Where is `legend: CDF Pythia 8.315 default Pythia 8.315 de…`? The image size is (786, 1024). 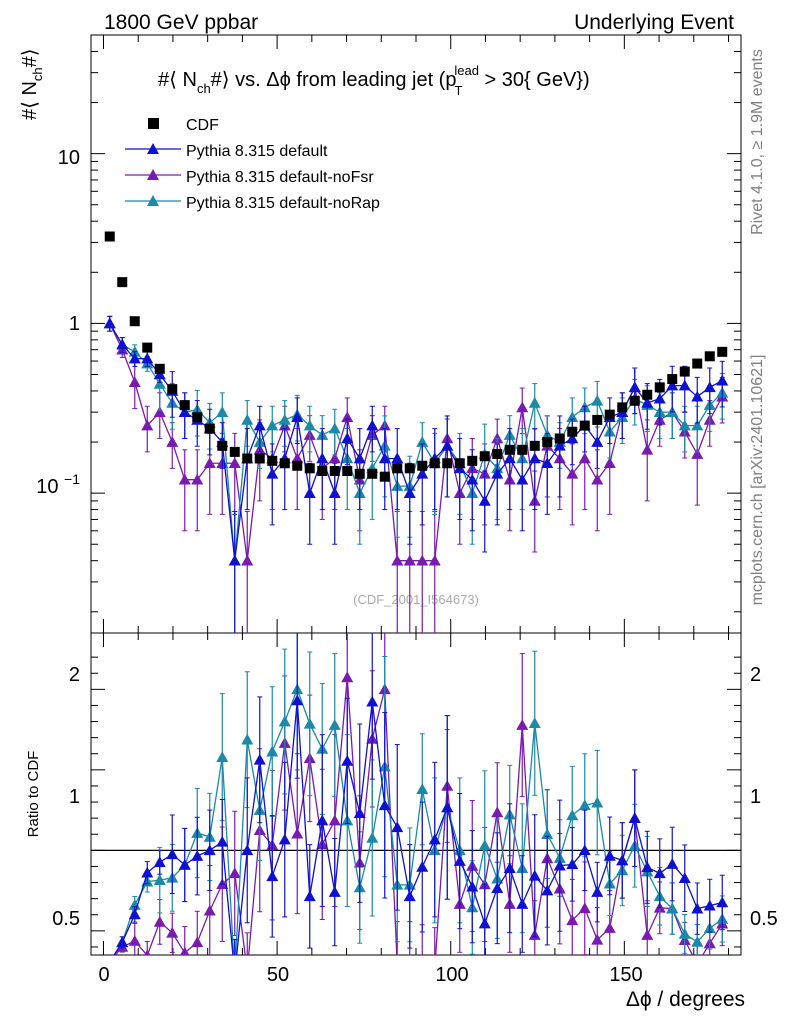 legend: CDF Pythia 8.315 default Pythia 8.315 de… is located at coordinates (252, 164).